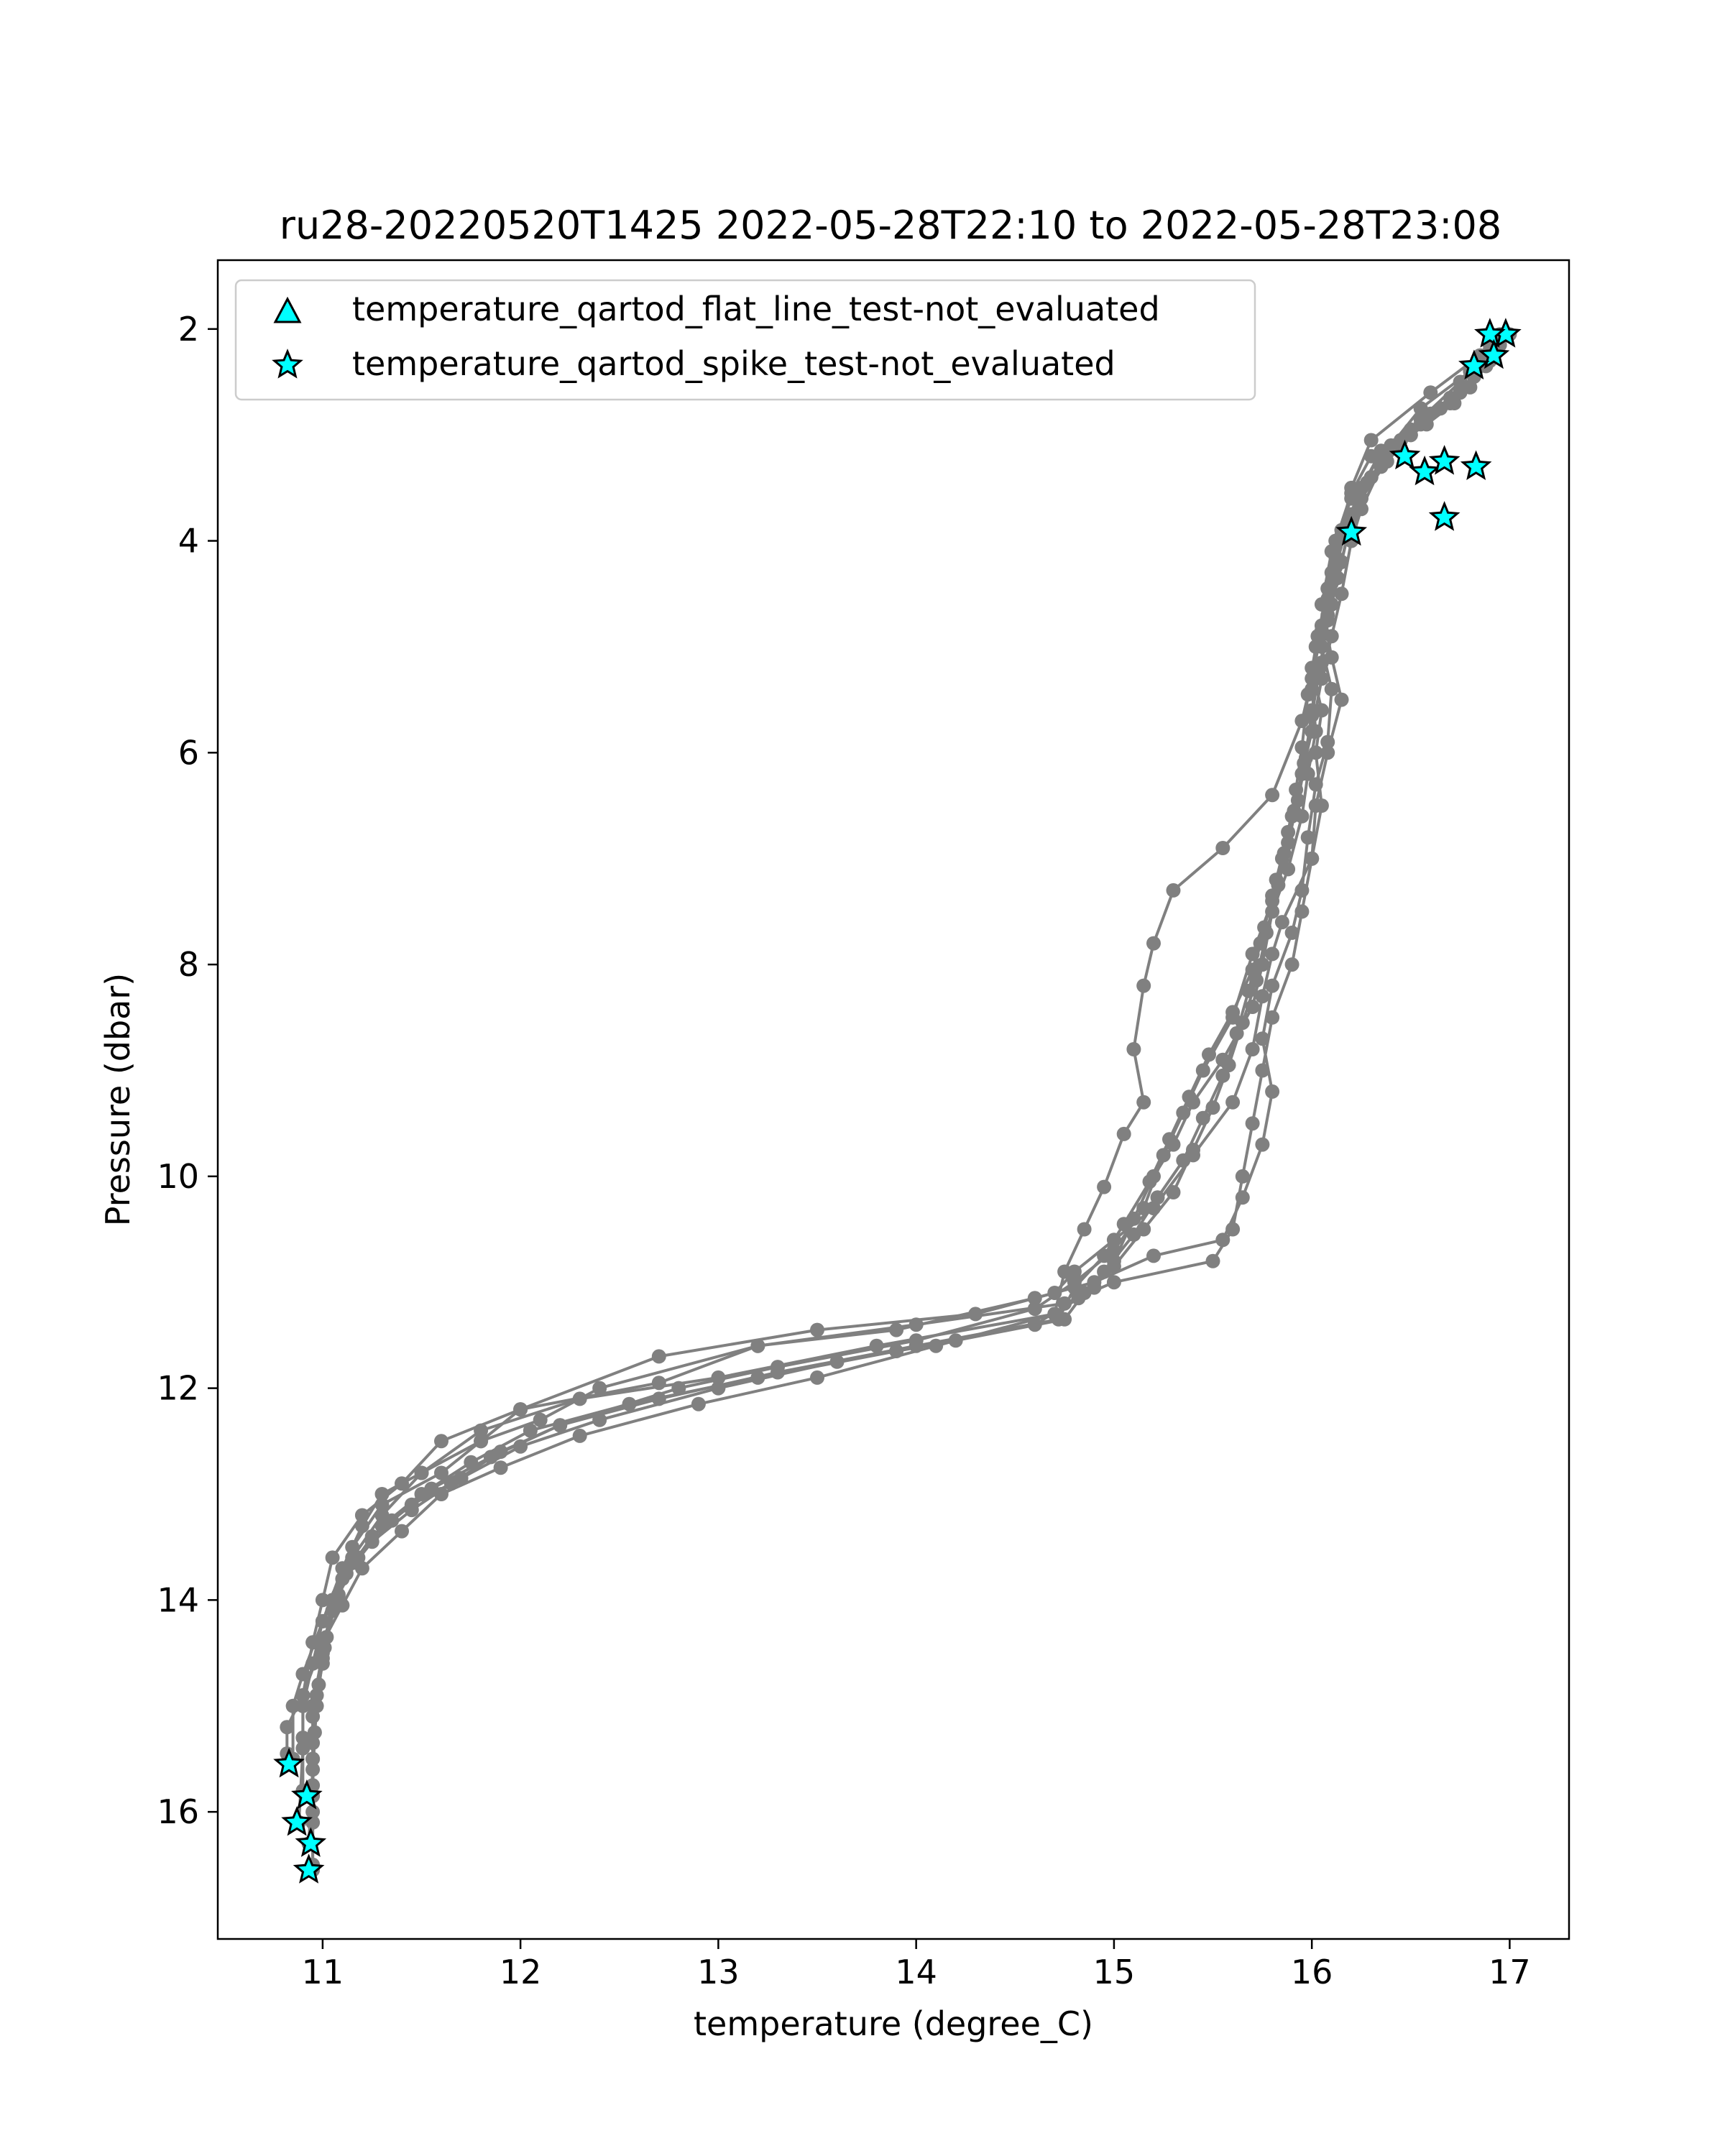  Describe the element at coordinates (1114, 1972) in the screenshot. I see `x-tick-label: 15` at that location.